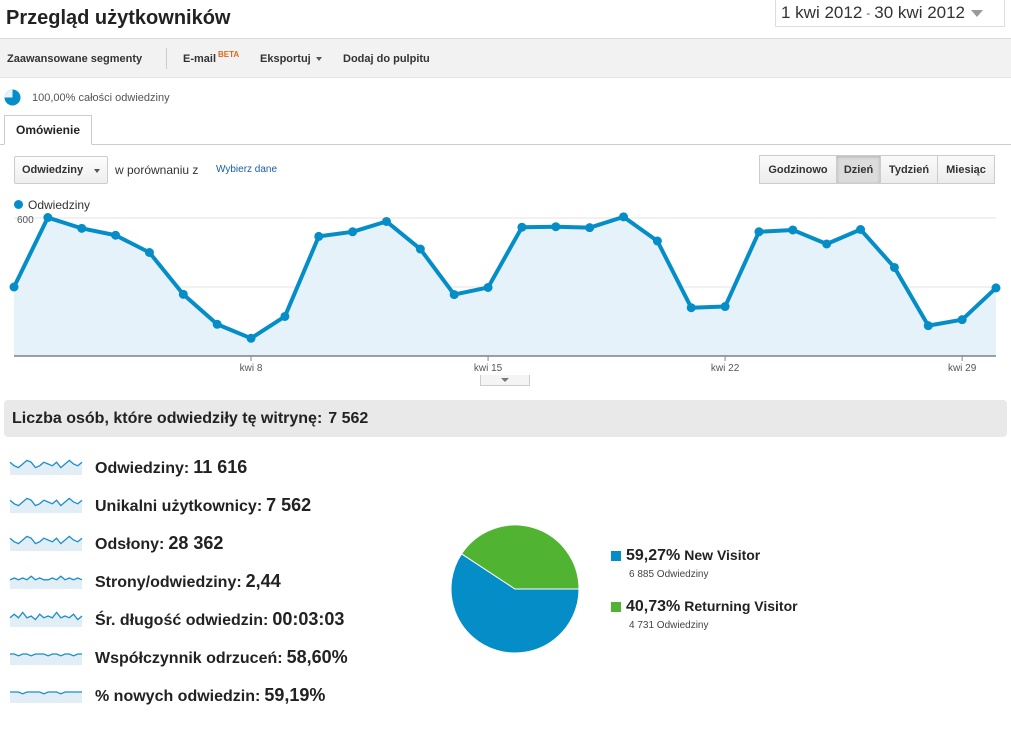  Describe the element at coordinates (101, 98) in the screenshot. I see `segment-label: 100,00% całości odwiedziny` at that location.